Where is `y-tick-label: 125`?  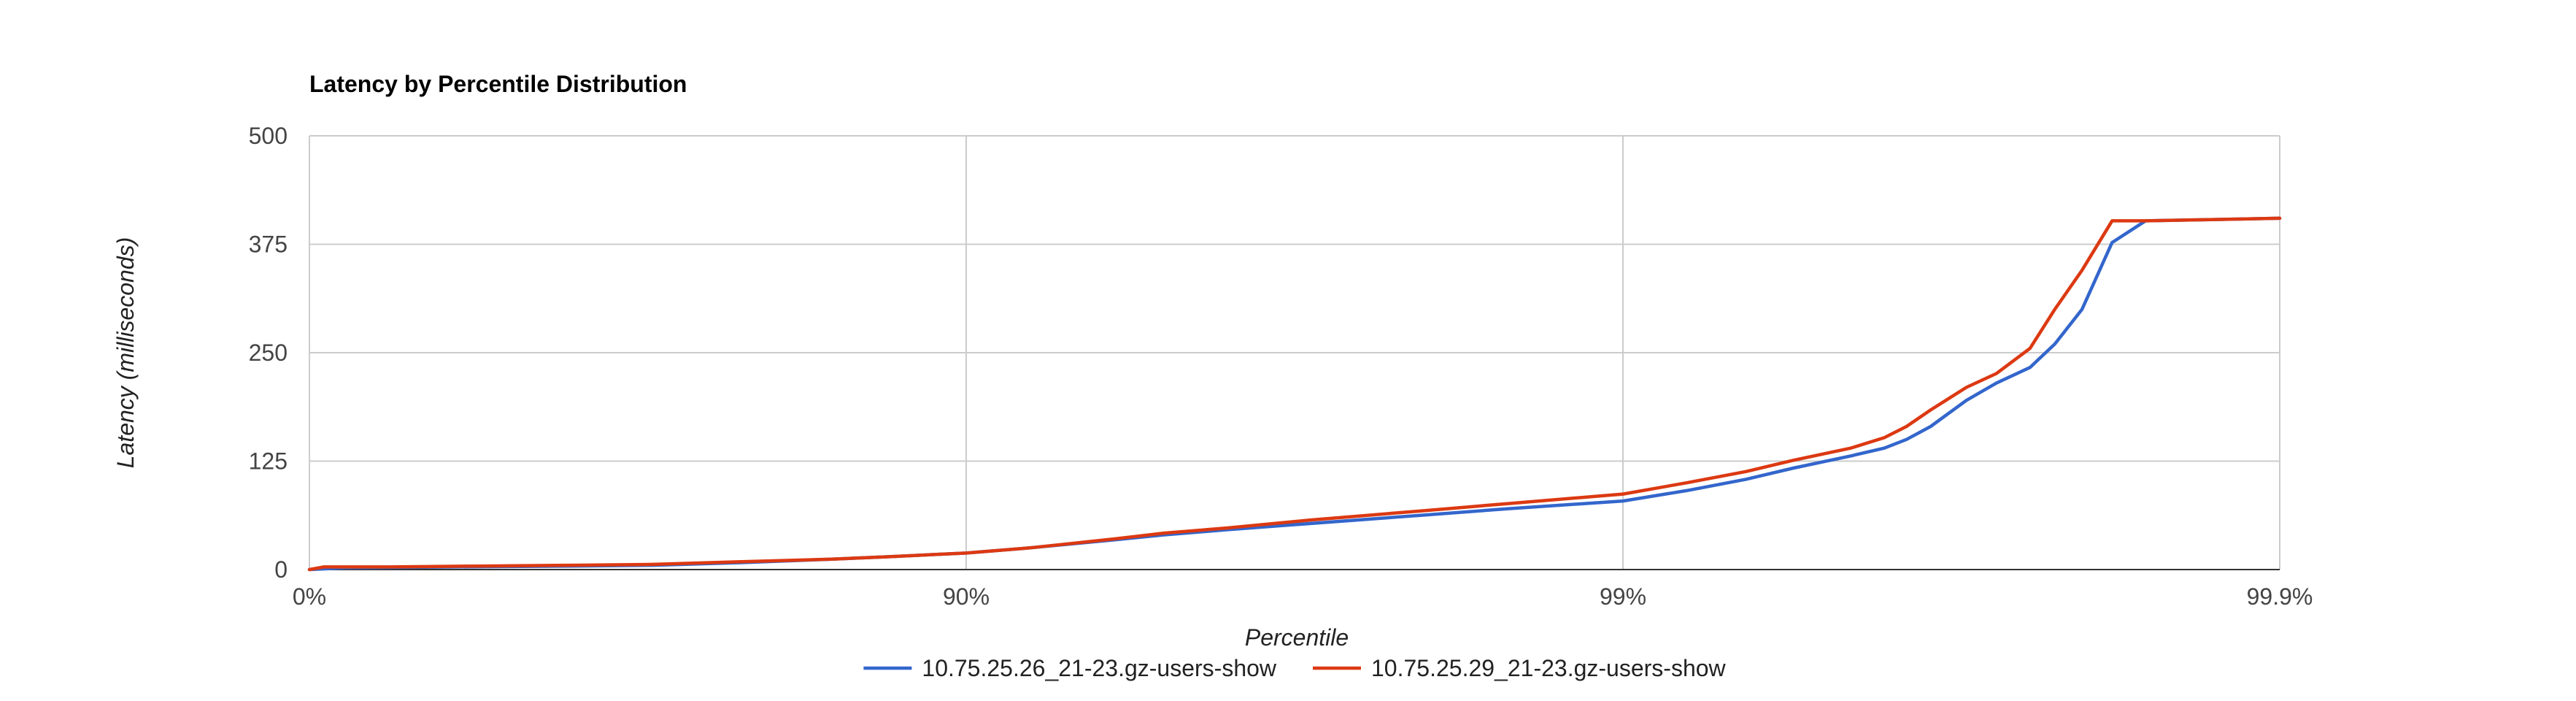 y-tick-label: 125 is located at coordinates (268, 462).